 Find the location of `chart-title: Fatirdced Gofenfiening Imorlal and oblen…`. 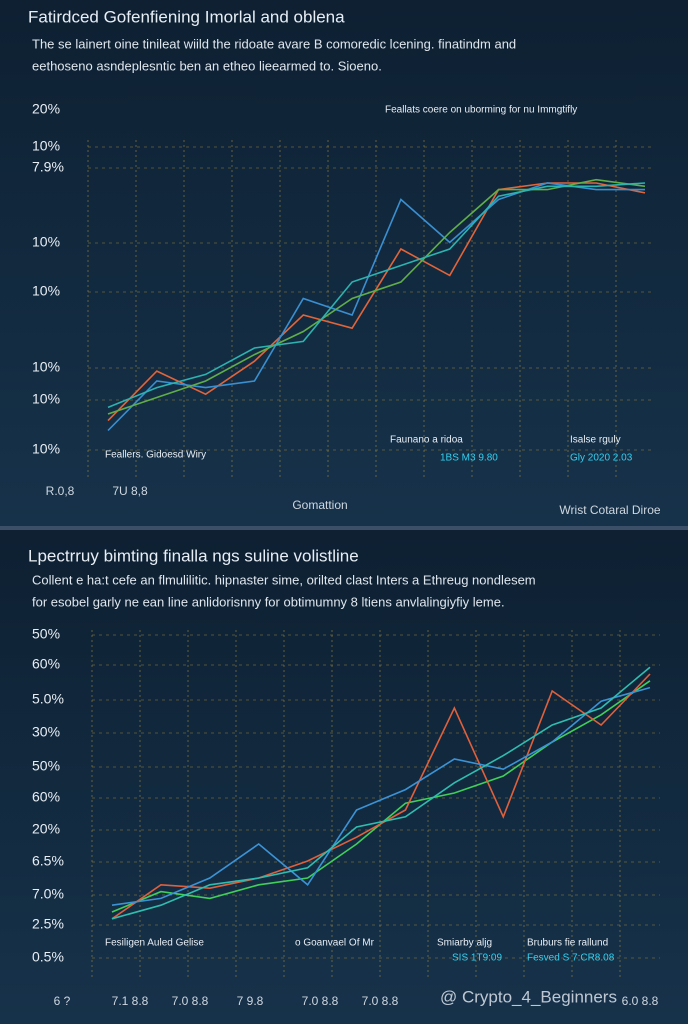

chart-title: Fatirdced Gofenfiening Imorlal and oblen… is located at coordinates (186, 16).